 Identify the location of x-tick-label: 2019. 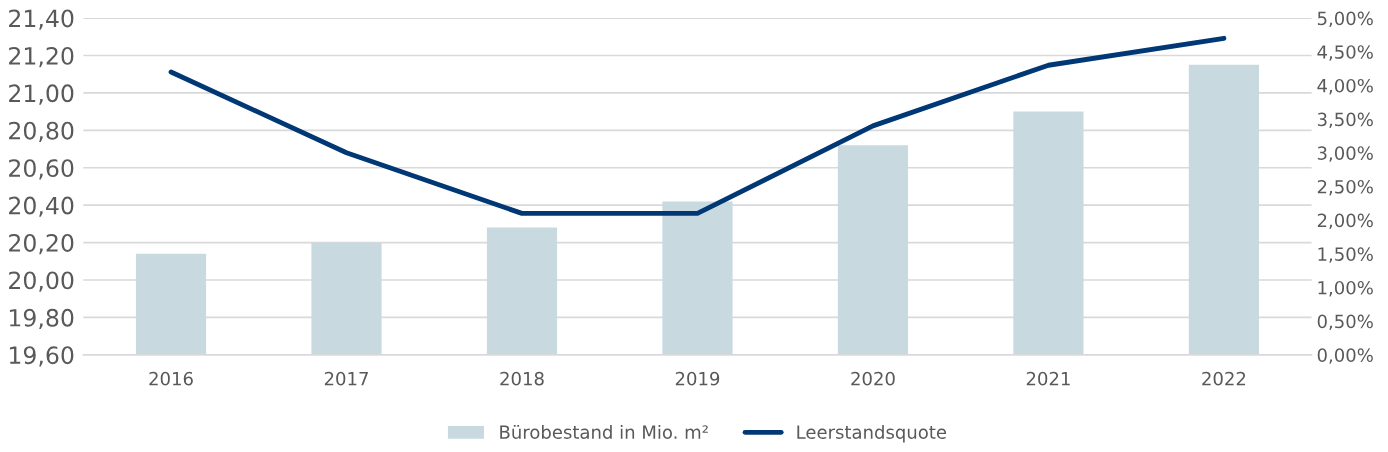
(697, 378).